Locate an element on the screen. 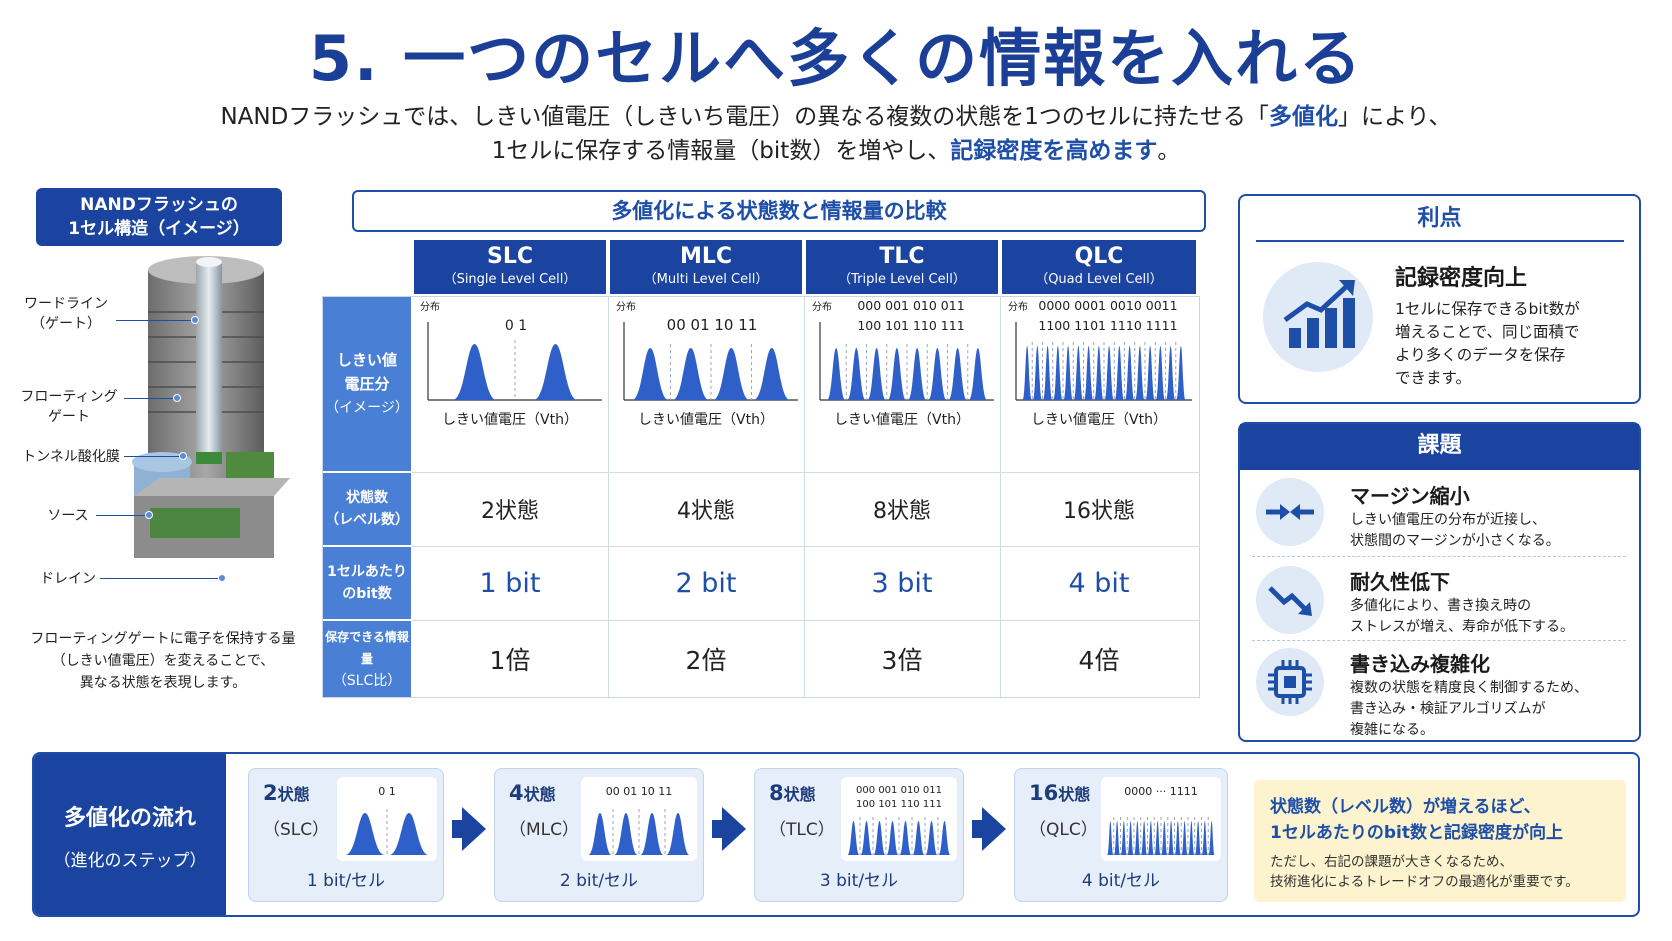  capacity-mlc: 2倍 is located at coordinates (706, 660).